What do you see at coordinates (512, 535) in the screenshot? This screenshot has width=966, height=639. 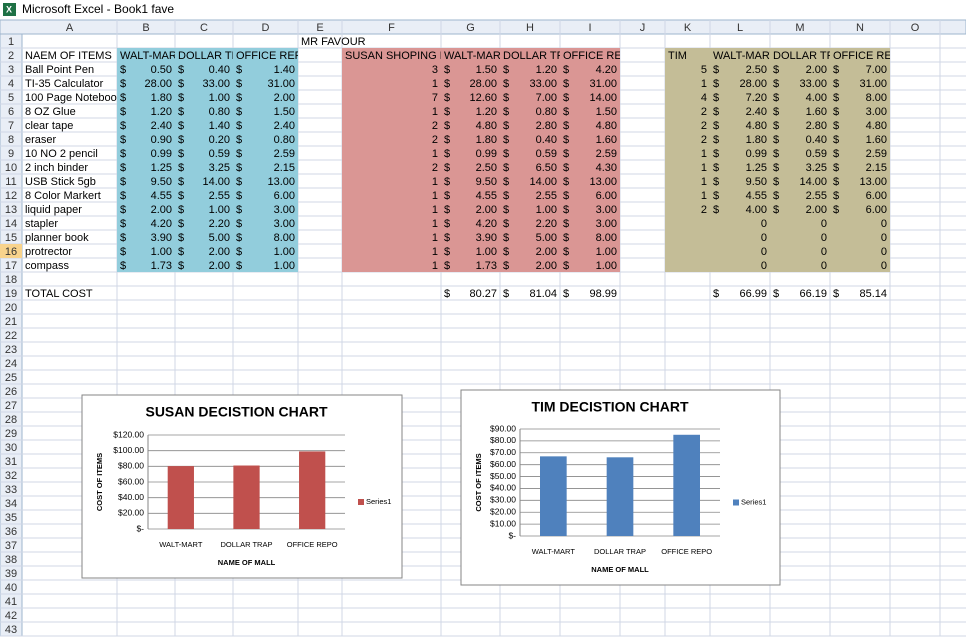 I see `y-tick-label: $-` at bounding box center [512, 535].